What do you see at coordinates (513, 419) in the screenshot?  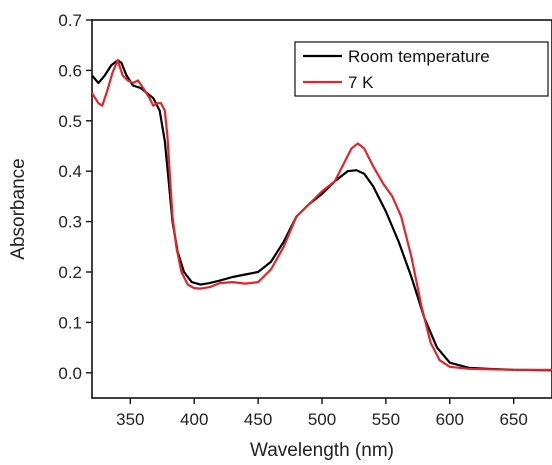 I see `x-tick-label: 650` at bounding box center [513, 419].